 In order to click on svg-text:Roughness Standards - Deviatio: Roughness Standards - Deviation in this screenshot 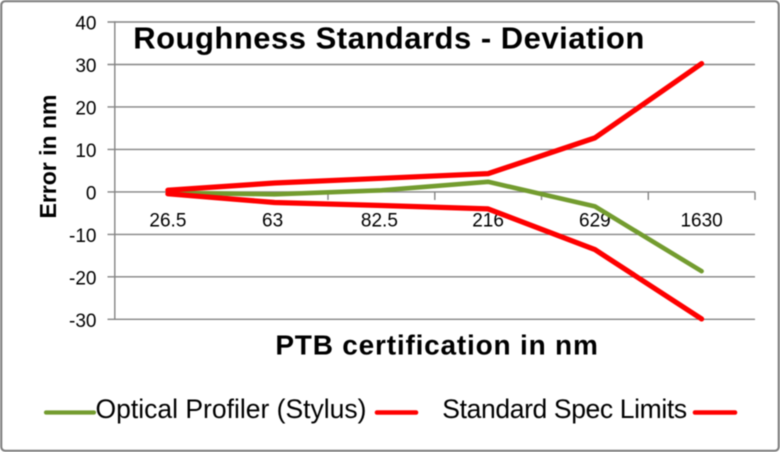, I will do `click(389, 38)`.